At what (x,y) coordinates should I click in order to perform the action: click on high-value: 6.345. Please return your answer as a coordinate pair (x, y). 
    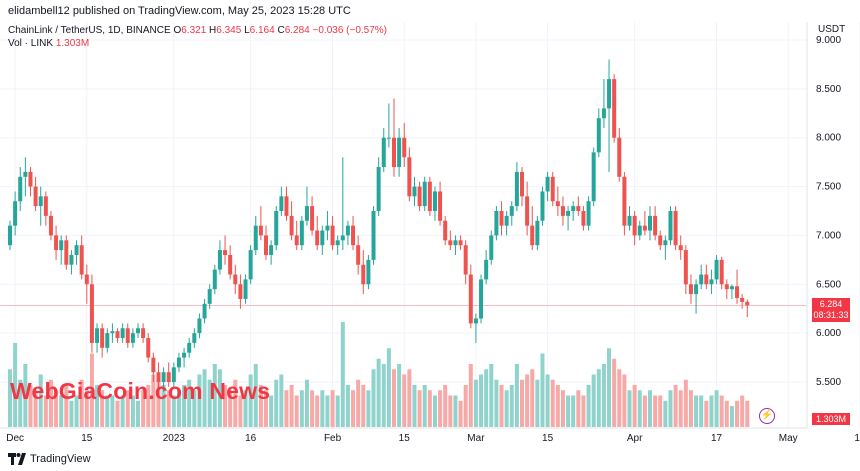
    Looking at the image, I should click on (229, 30).